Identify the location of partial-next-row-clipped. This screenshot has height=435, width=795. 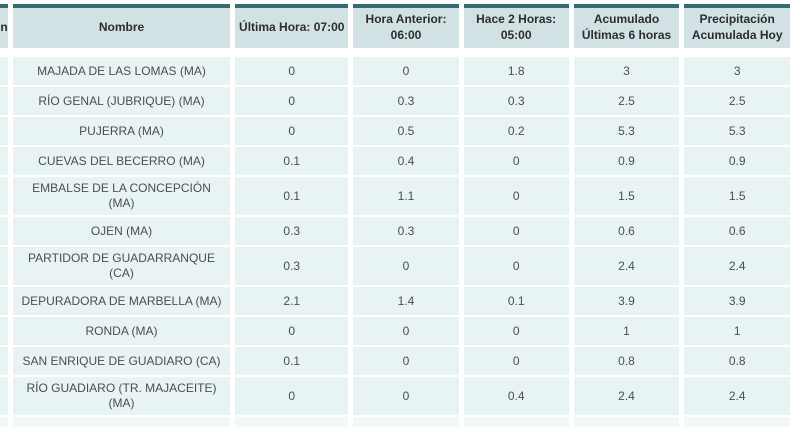
(395, 422).